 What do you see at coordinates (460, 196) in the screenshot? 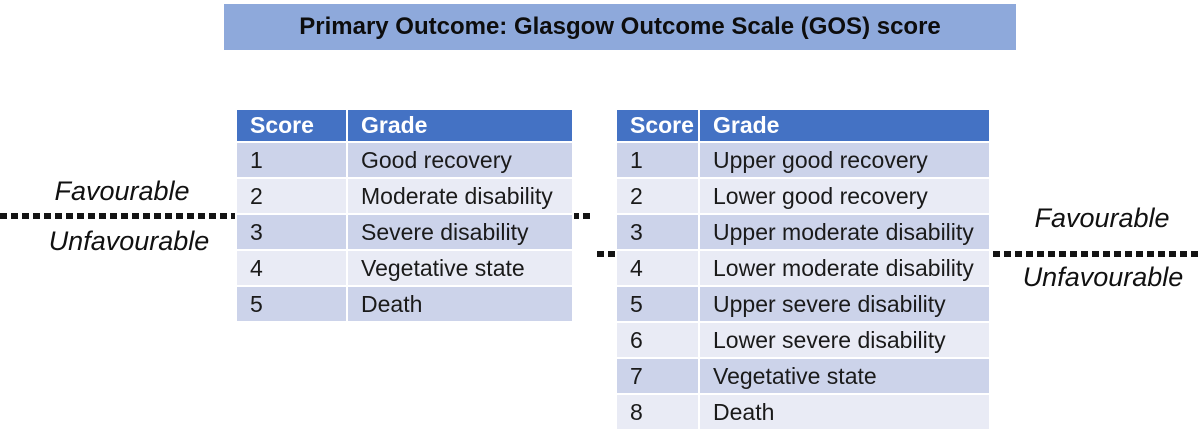
I see `grade-cell: Moderate disability` at bounding box center [460, 196].